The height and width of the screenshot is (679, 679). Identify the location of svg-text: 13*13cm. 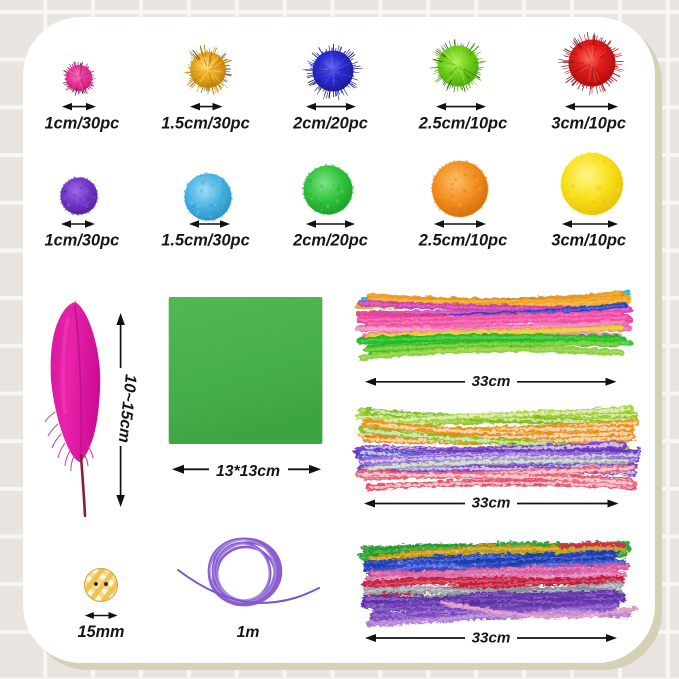
(248, 471).